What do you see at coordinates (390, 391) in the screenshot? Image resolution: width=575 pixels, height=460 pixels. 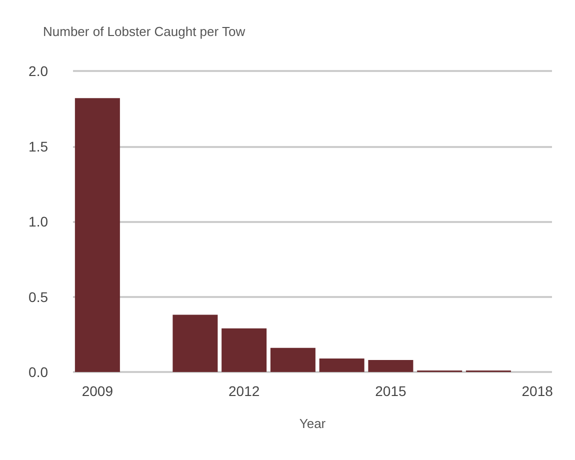 I see `x-tick-label: 2015` at bounding box center [390, 391].